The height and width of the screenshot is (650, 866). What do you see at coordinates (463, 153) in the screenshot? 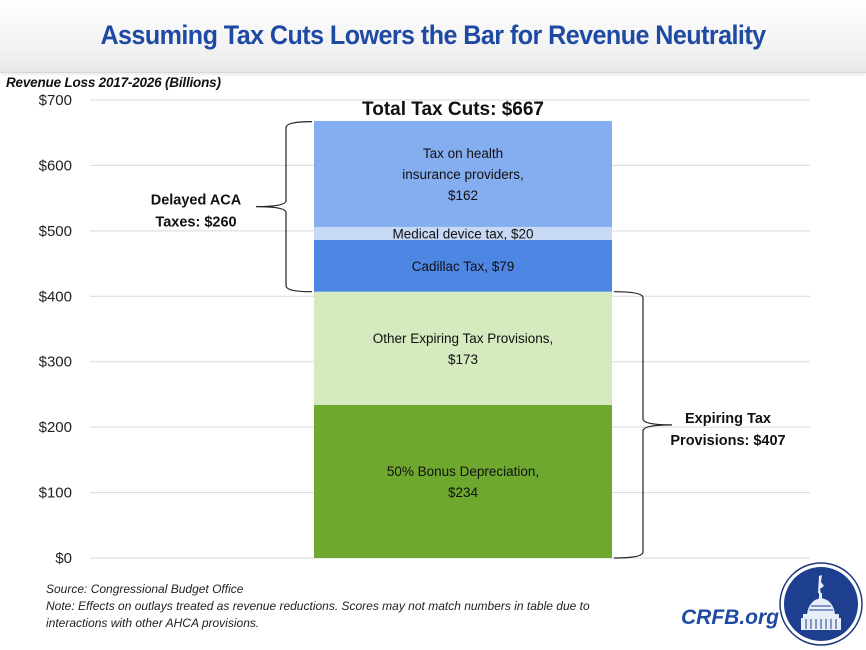
I see `segment-label: Tax on health` at bounding box center [463, 153].